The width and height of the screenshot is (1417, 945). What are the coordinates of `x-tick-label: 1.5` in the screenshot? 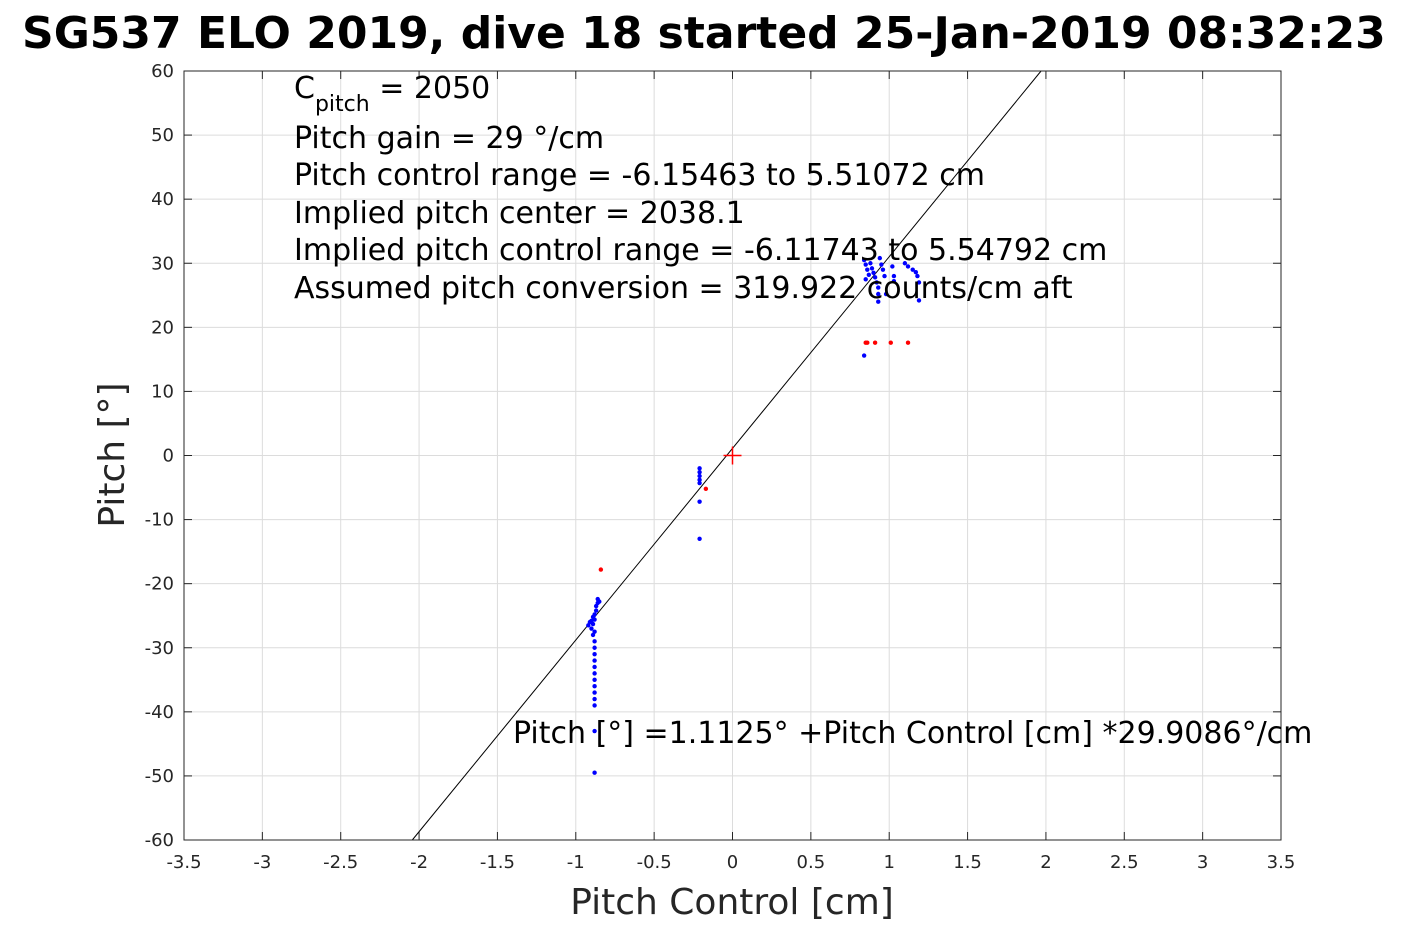 It's located at (967, 862).